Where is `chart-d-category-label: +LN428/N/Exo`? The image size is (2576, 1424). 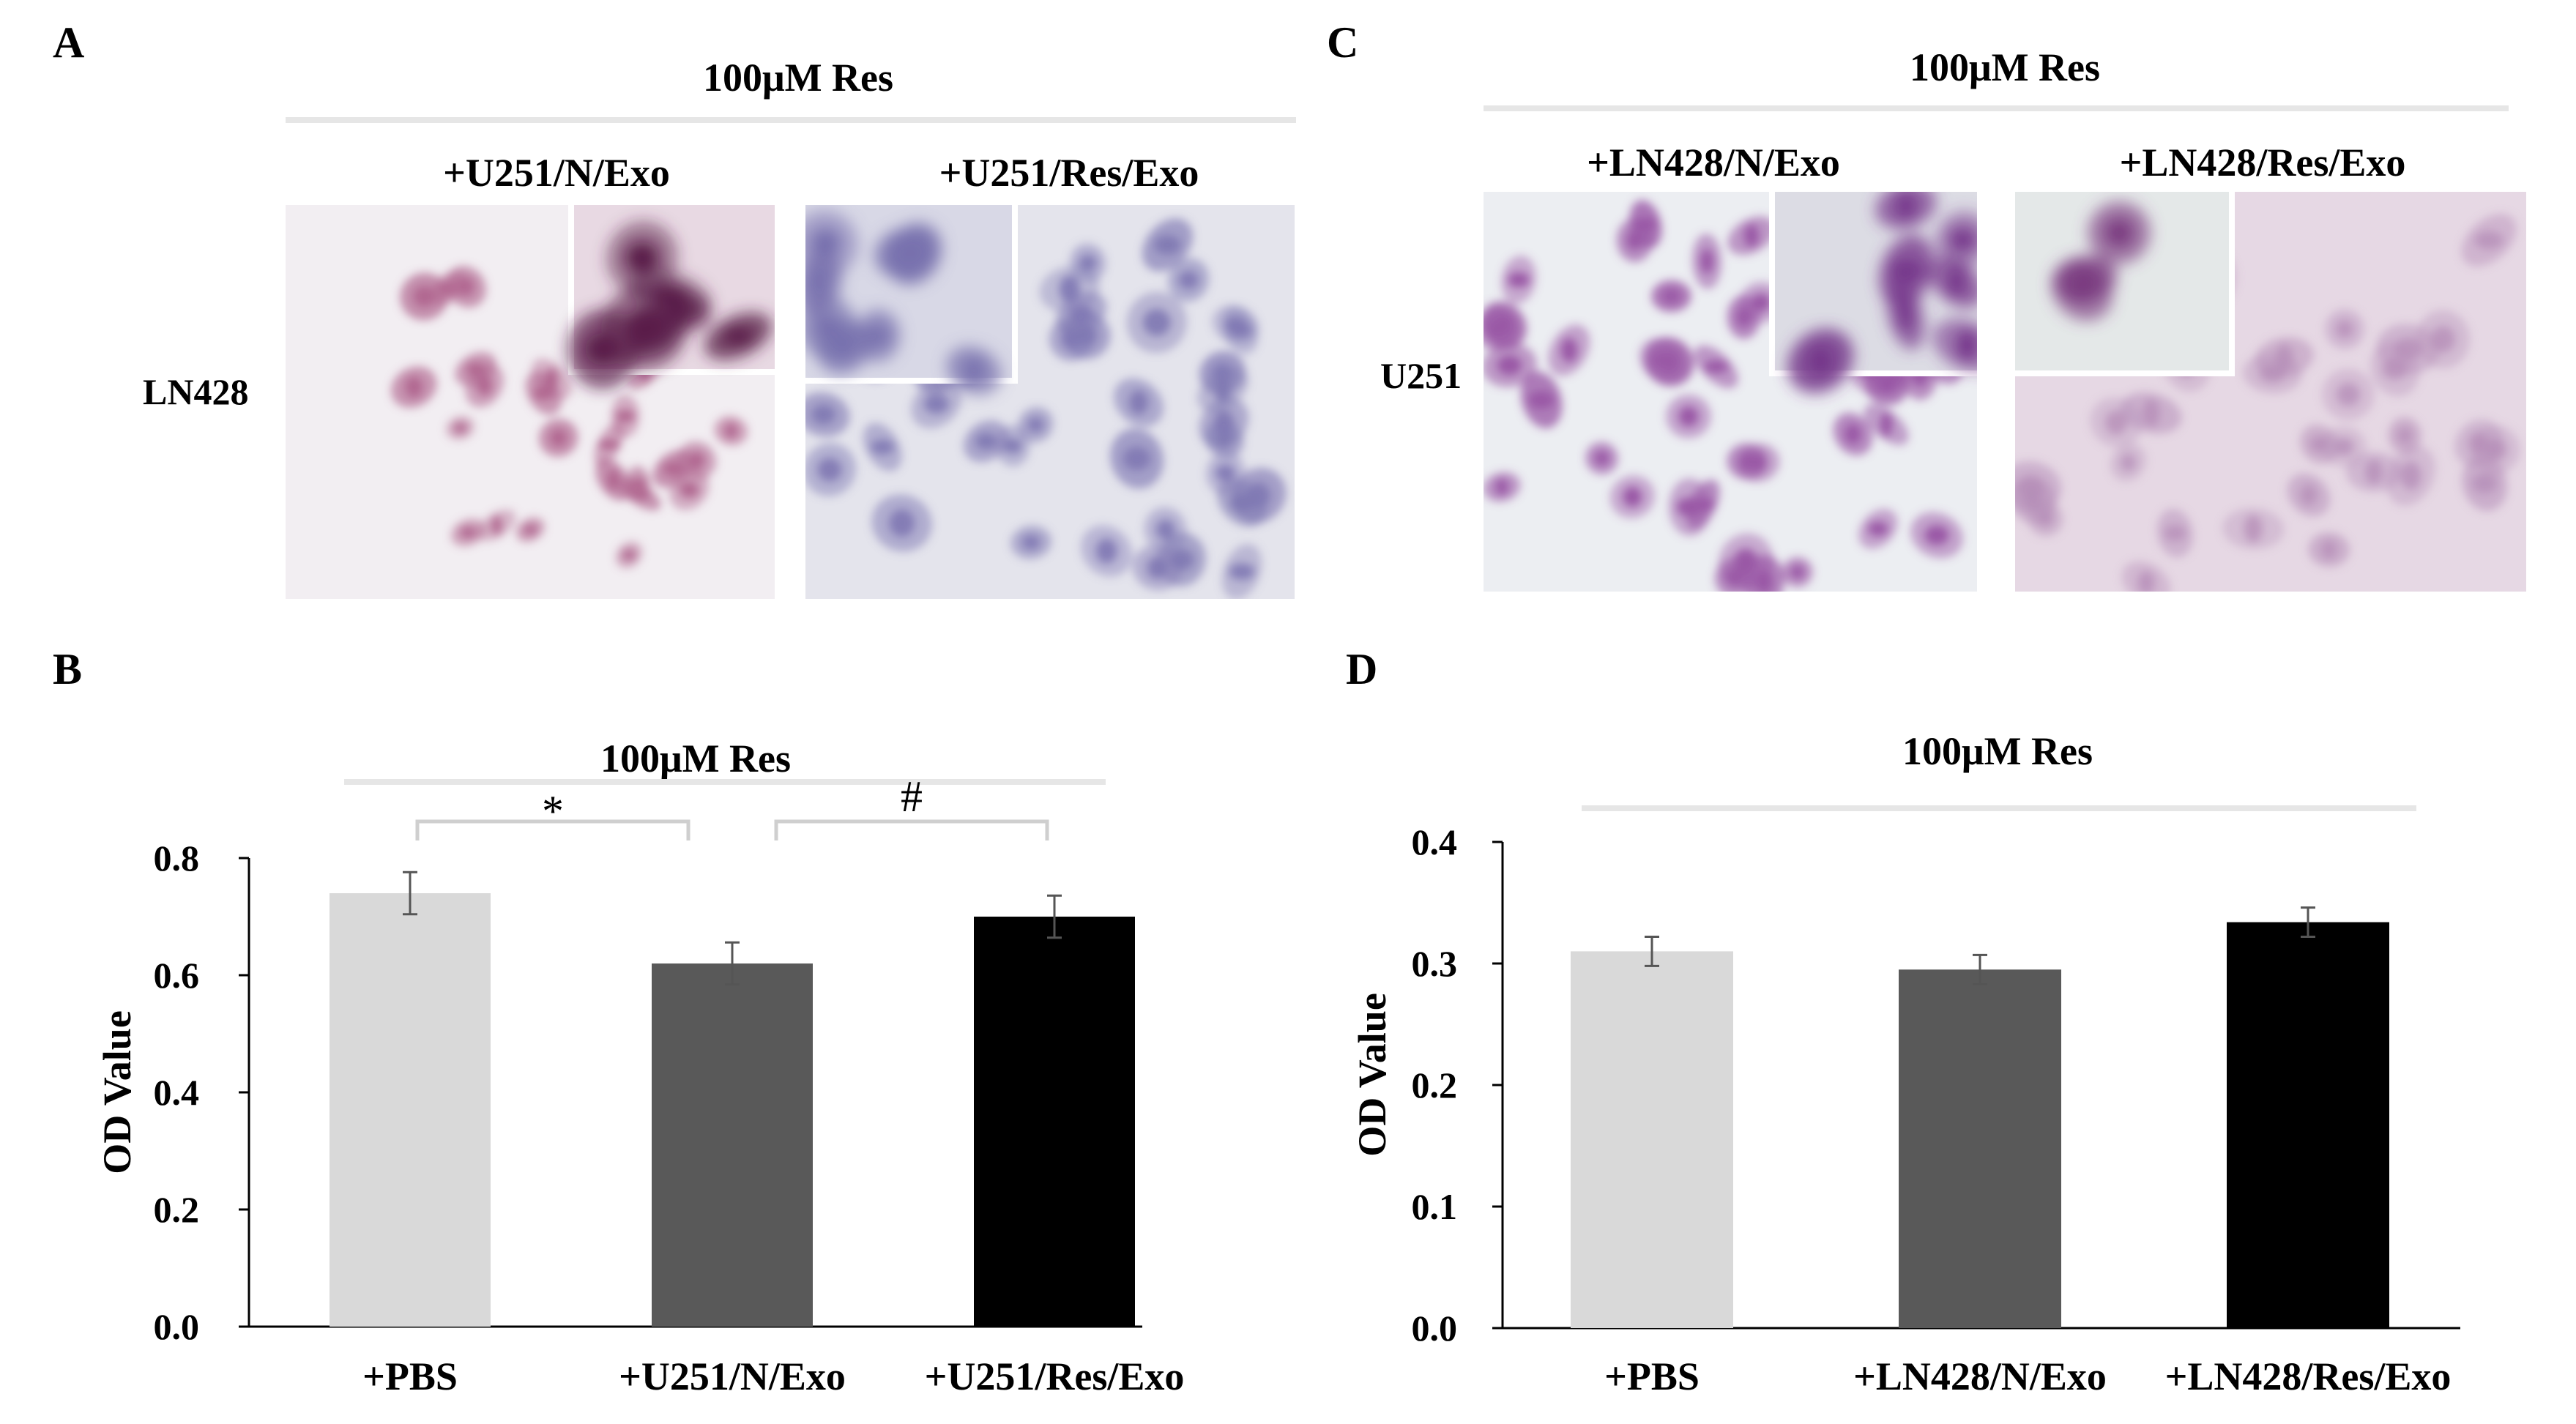
chart-d-category-label: +LN428/N/Exo is located at coordinates (1980, 1376).